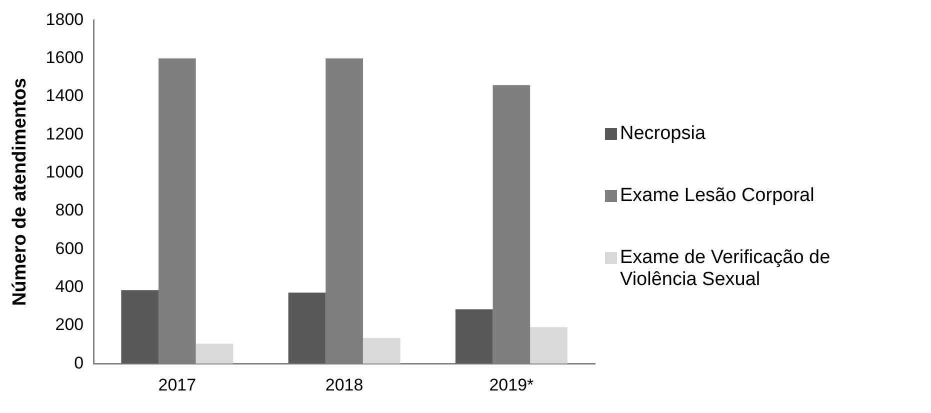 This screenshot has width=931, height=413. What do you see at coordinates (65, 96) in the screenshot?
I see `y-tick-label: 1400` at bounding box center [65, 96].